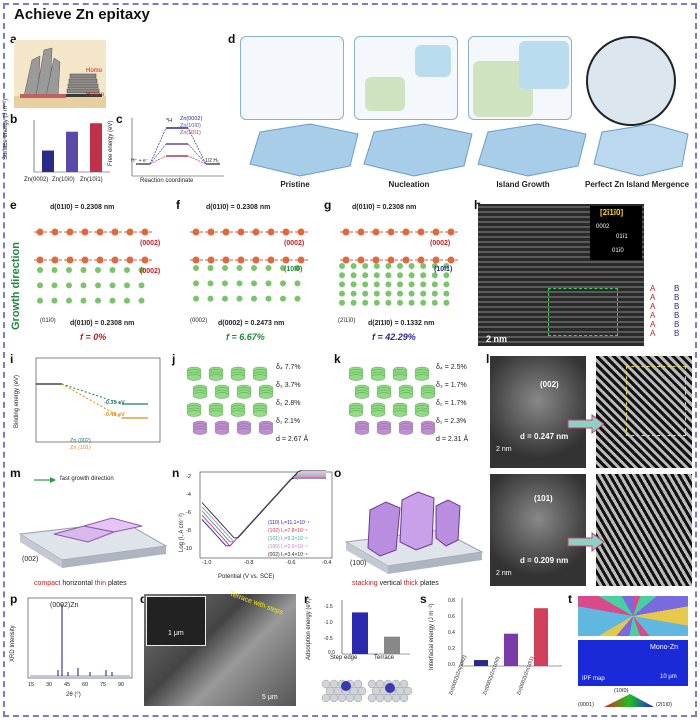 This screenshot has height=720, width=700. Describe the element at coordinates (288, 403) in the screenshot. I see `strain-row: δ₂ 2.8%` at that location.